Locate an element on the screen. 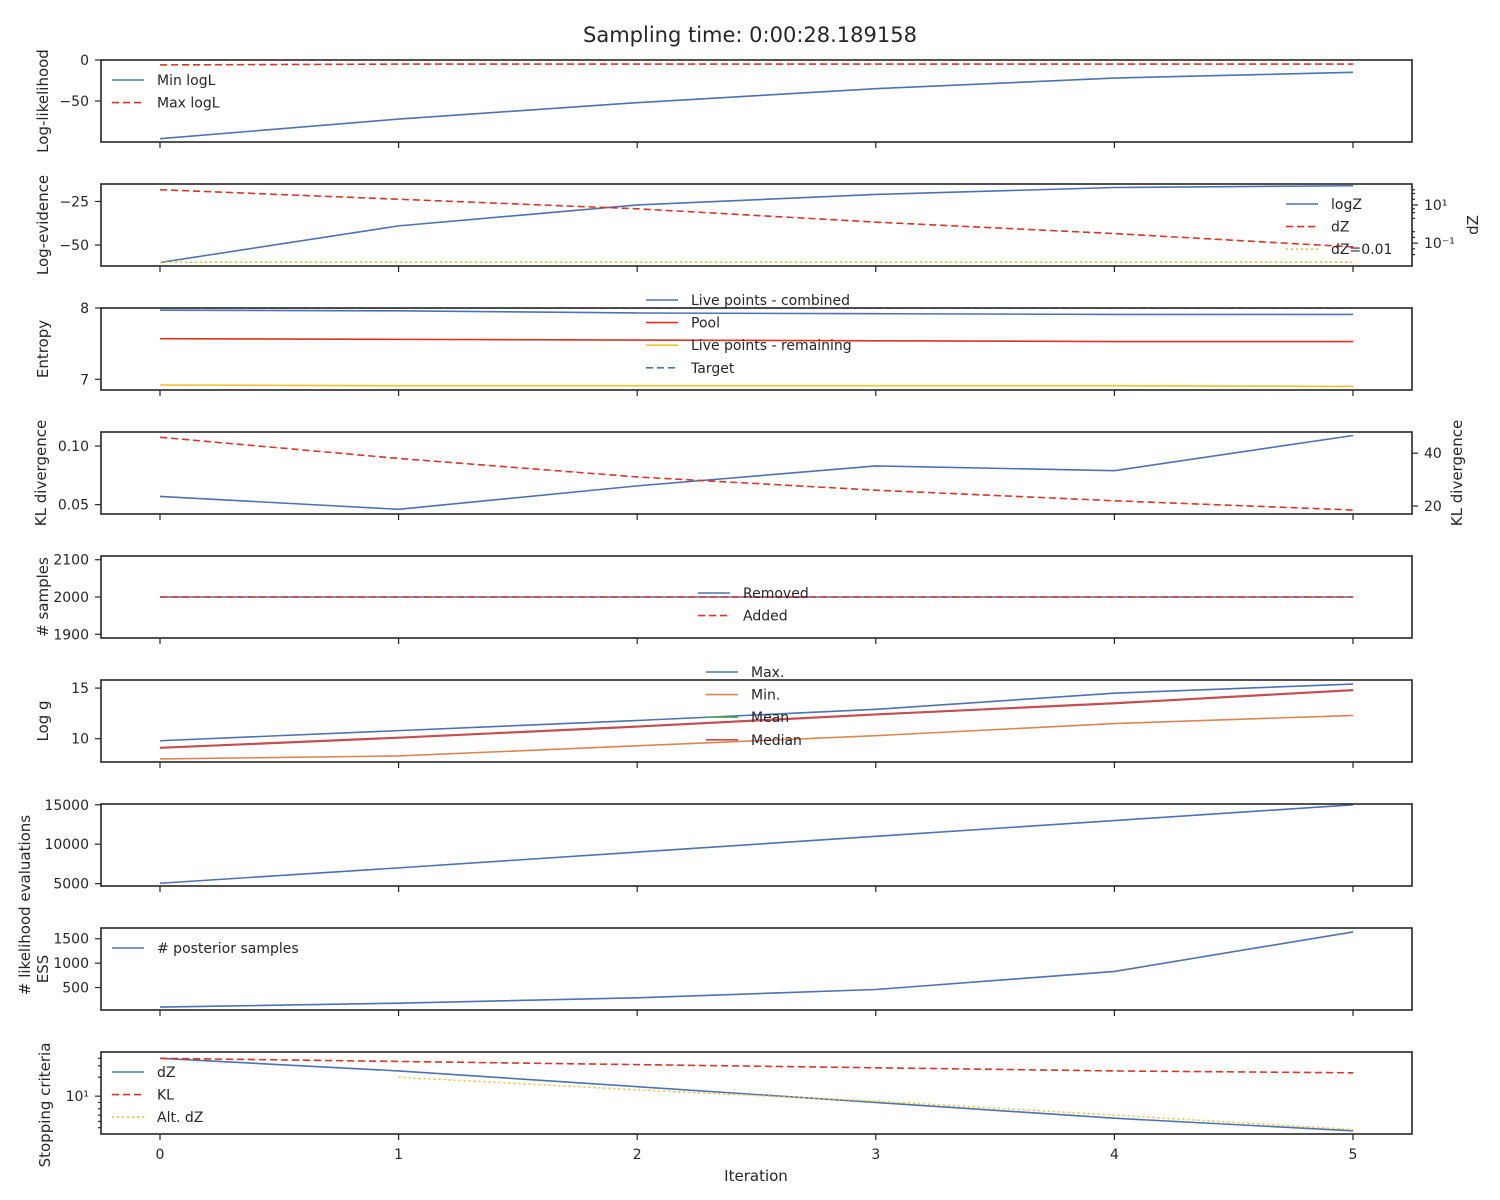  series-line-pool is located at coordinates (756, 340).